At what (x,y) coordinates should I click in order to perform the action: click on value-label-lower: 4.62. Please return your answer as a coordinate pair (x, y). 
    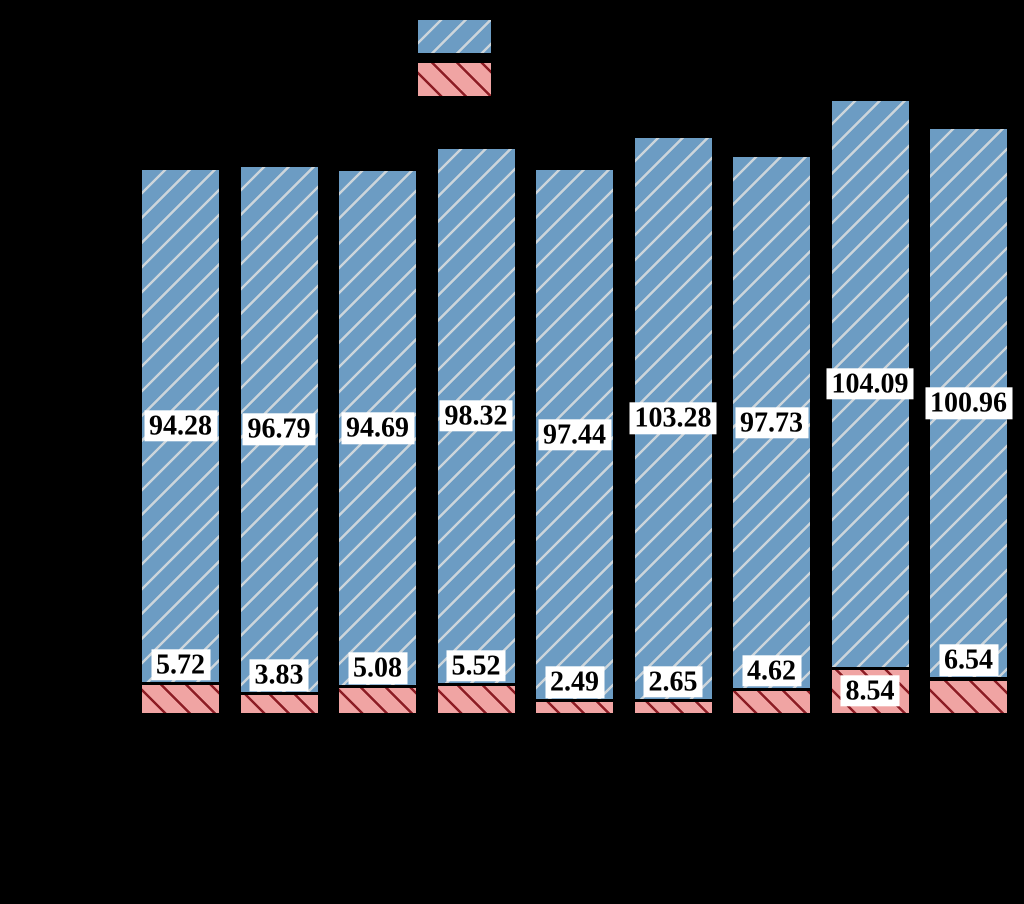
    Looking at the image, I should click on (771, 671).